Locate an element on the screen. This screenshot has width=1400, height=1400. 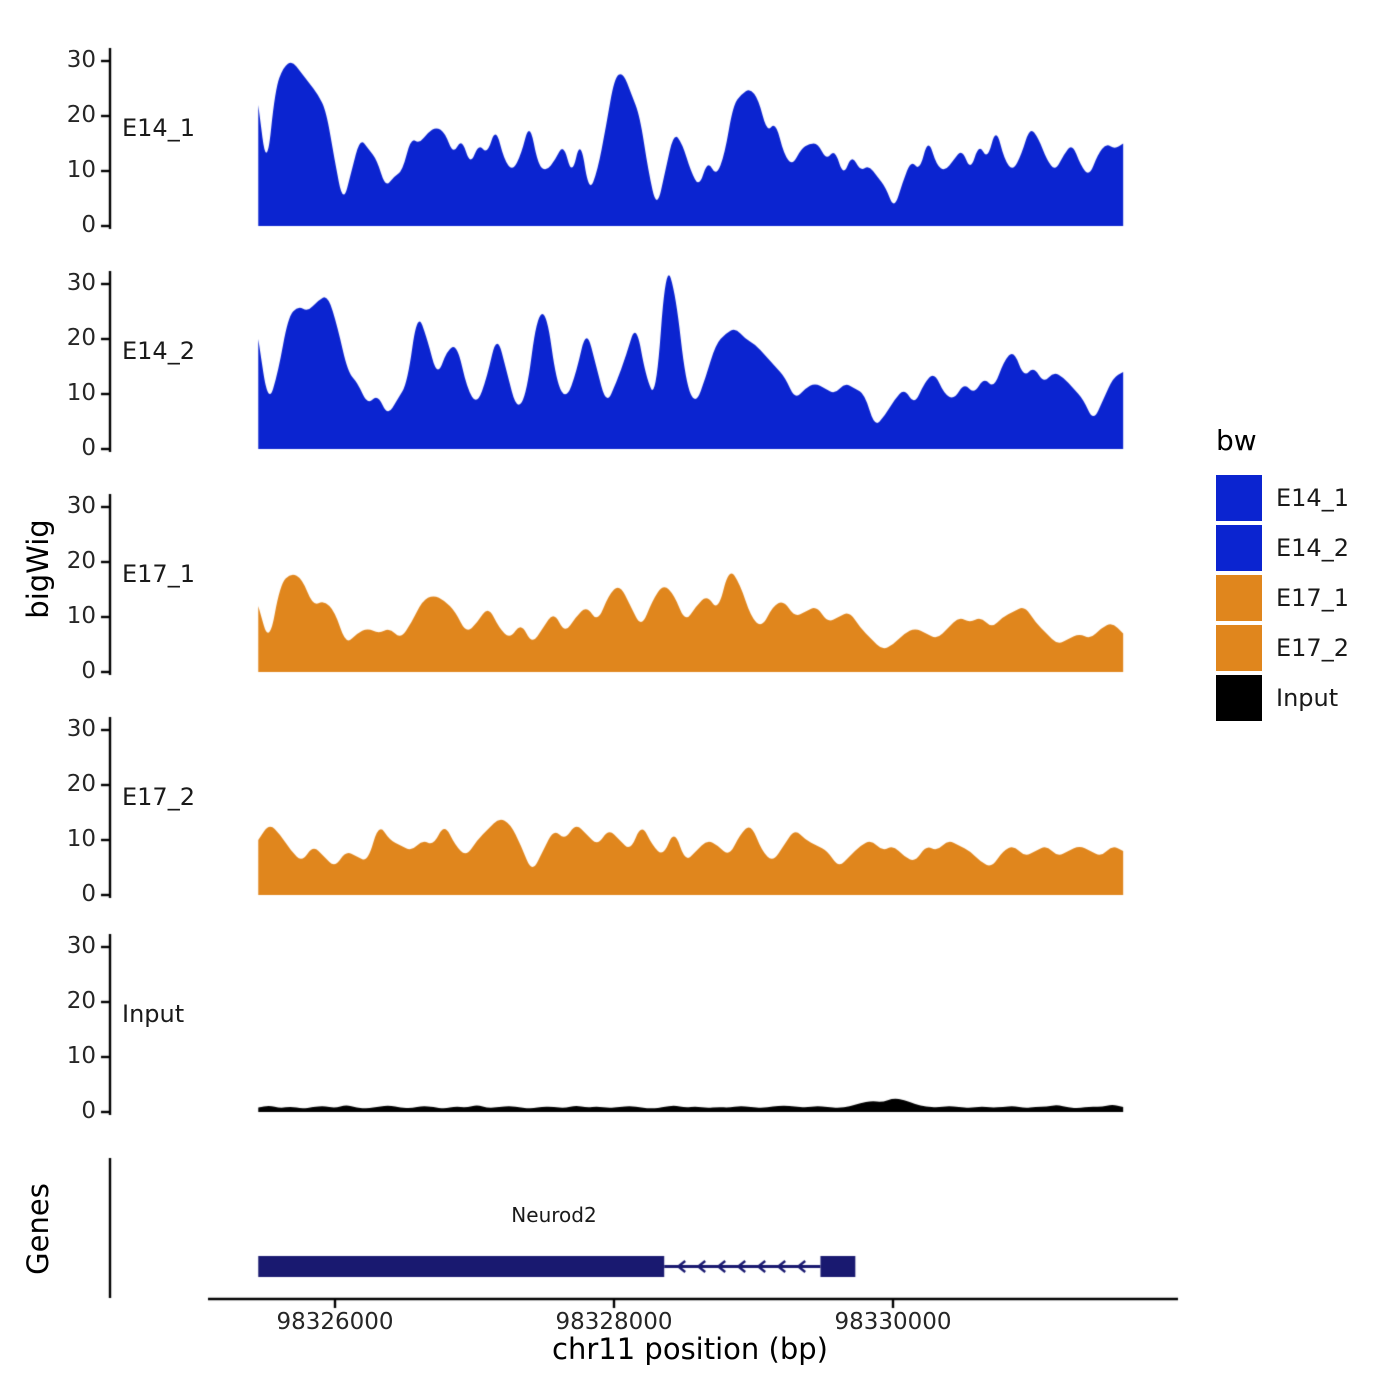
legend-entries: E14_1 E14_2 E17_1 E17_2 Input is located at coordinates (1282, 598).